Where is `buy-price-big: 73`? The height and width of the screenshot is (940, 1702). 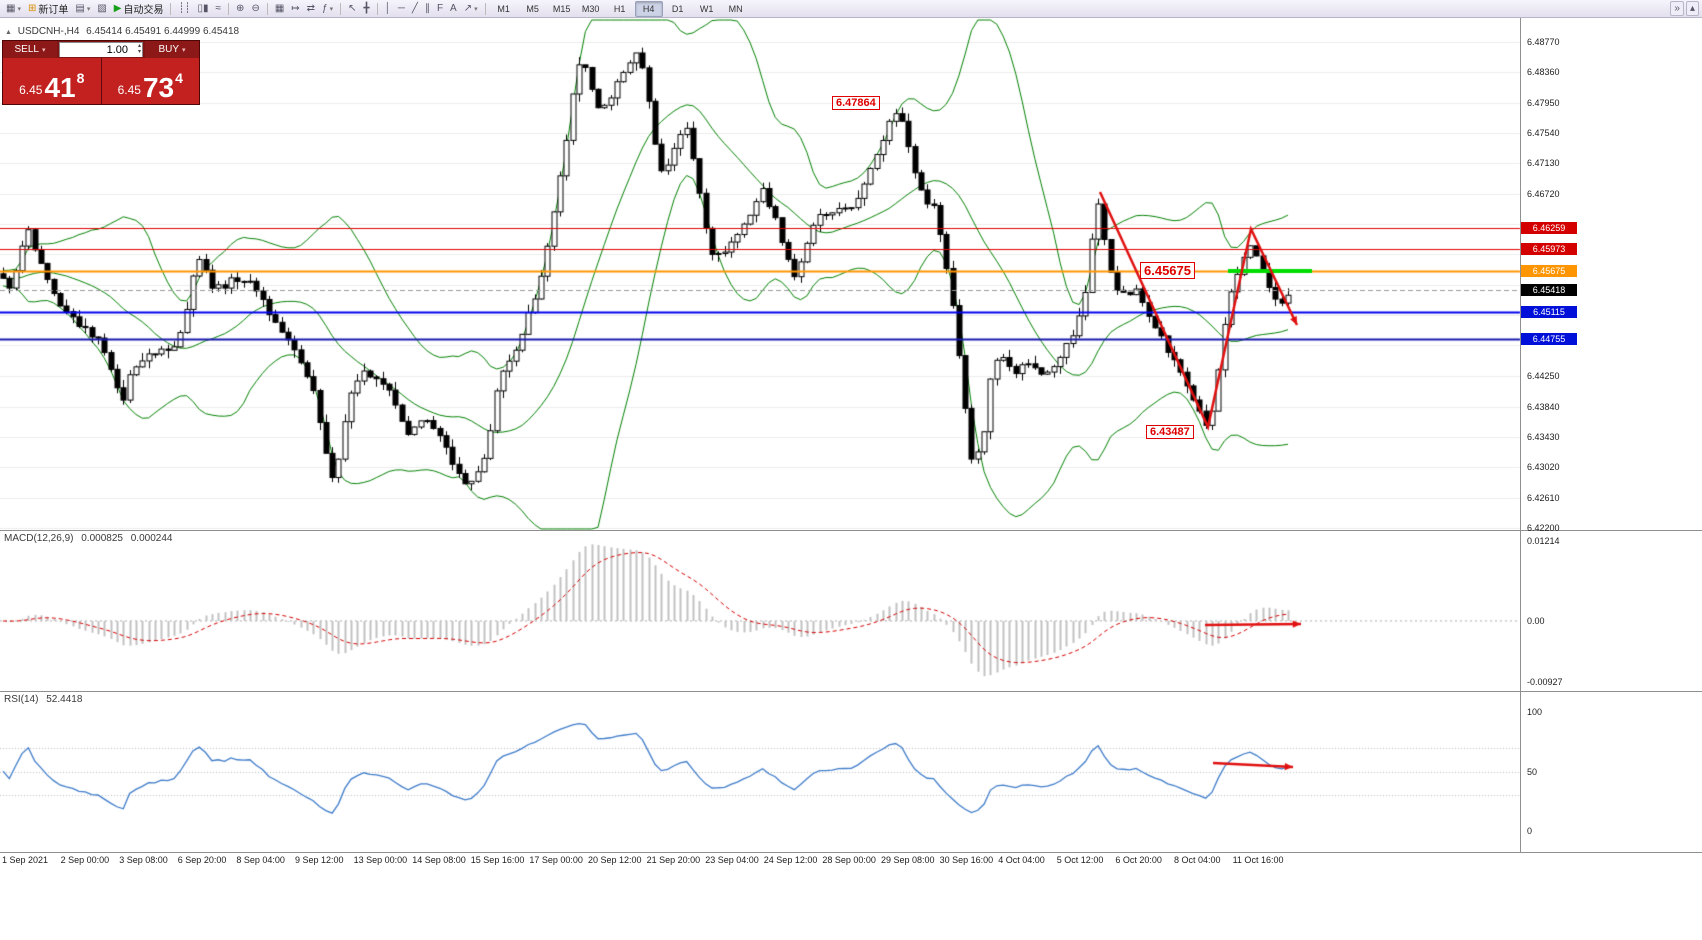 buy-price-big: 73 is located at coordinates (158, 88).